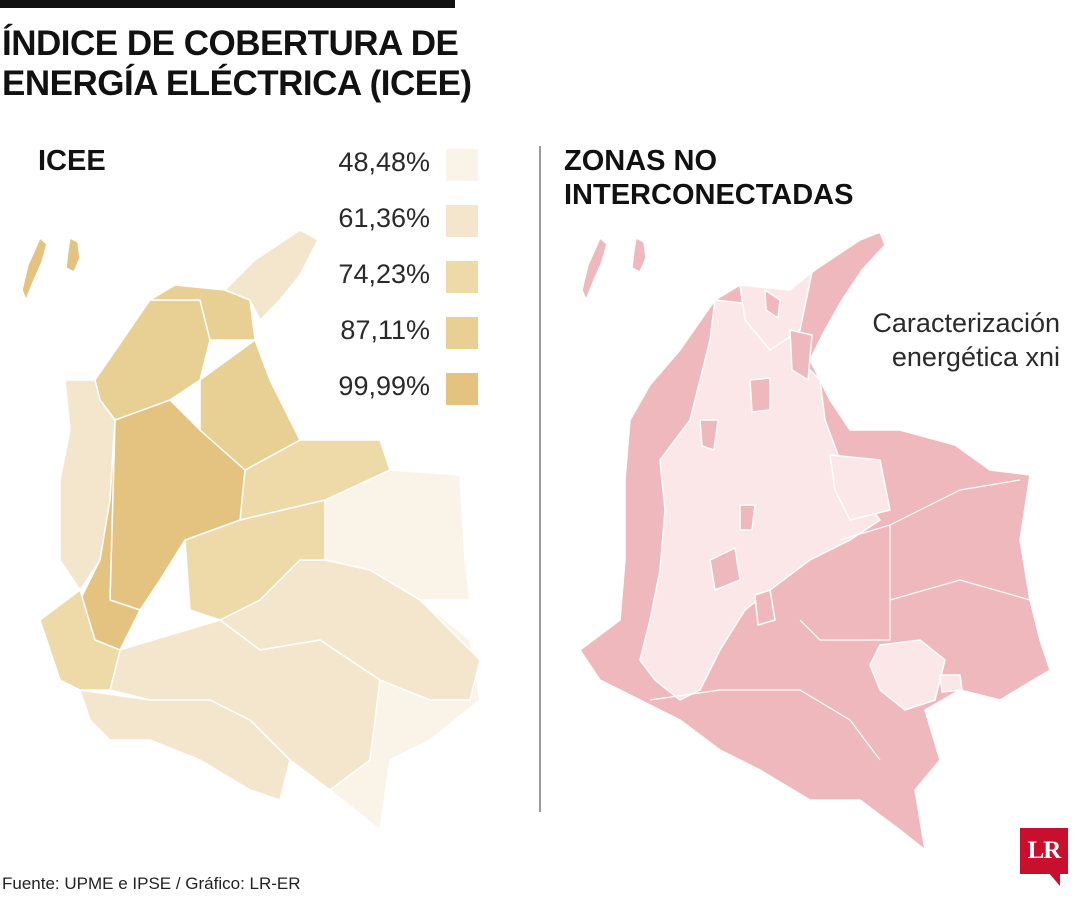 Image resolution: width=1080 pixels, height=900 pixels. I want to click on interconnected-zone-east, so click(860, 487).